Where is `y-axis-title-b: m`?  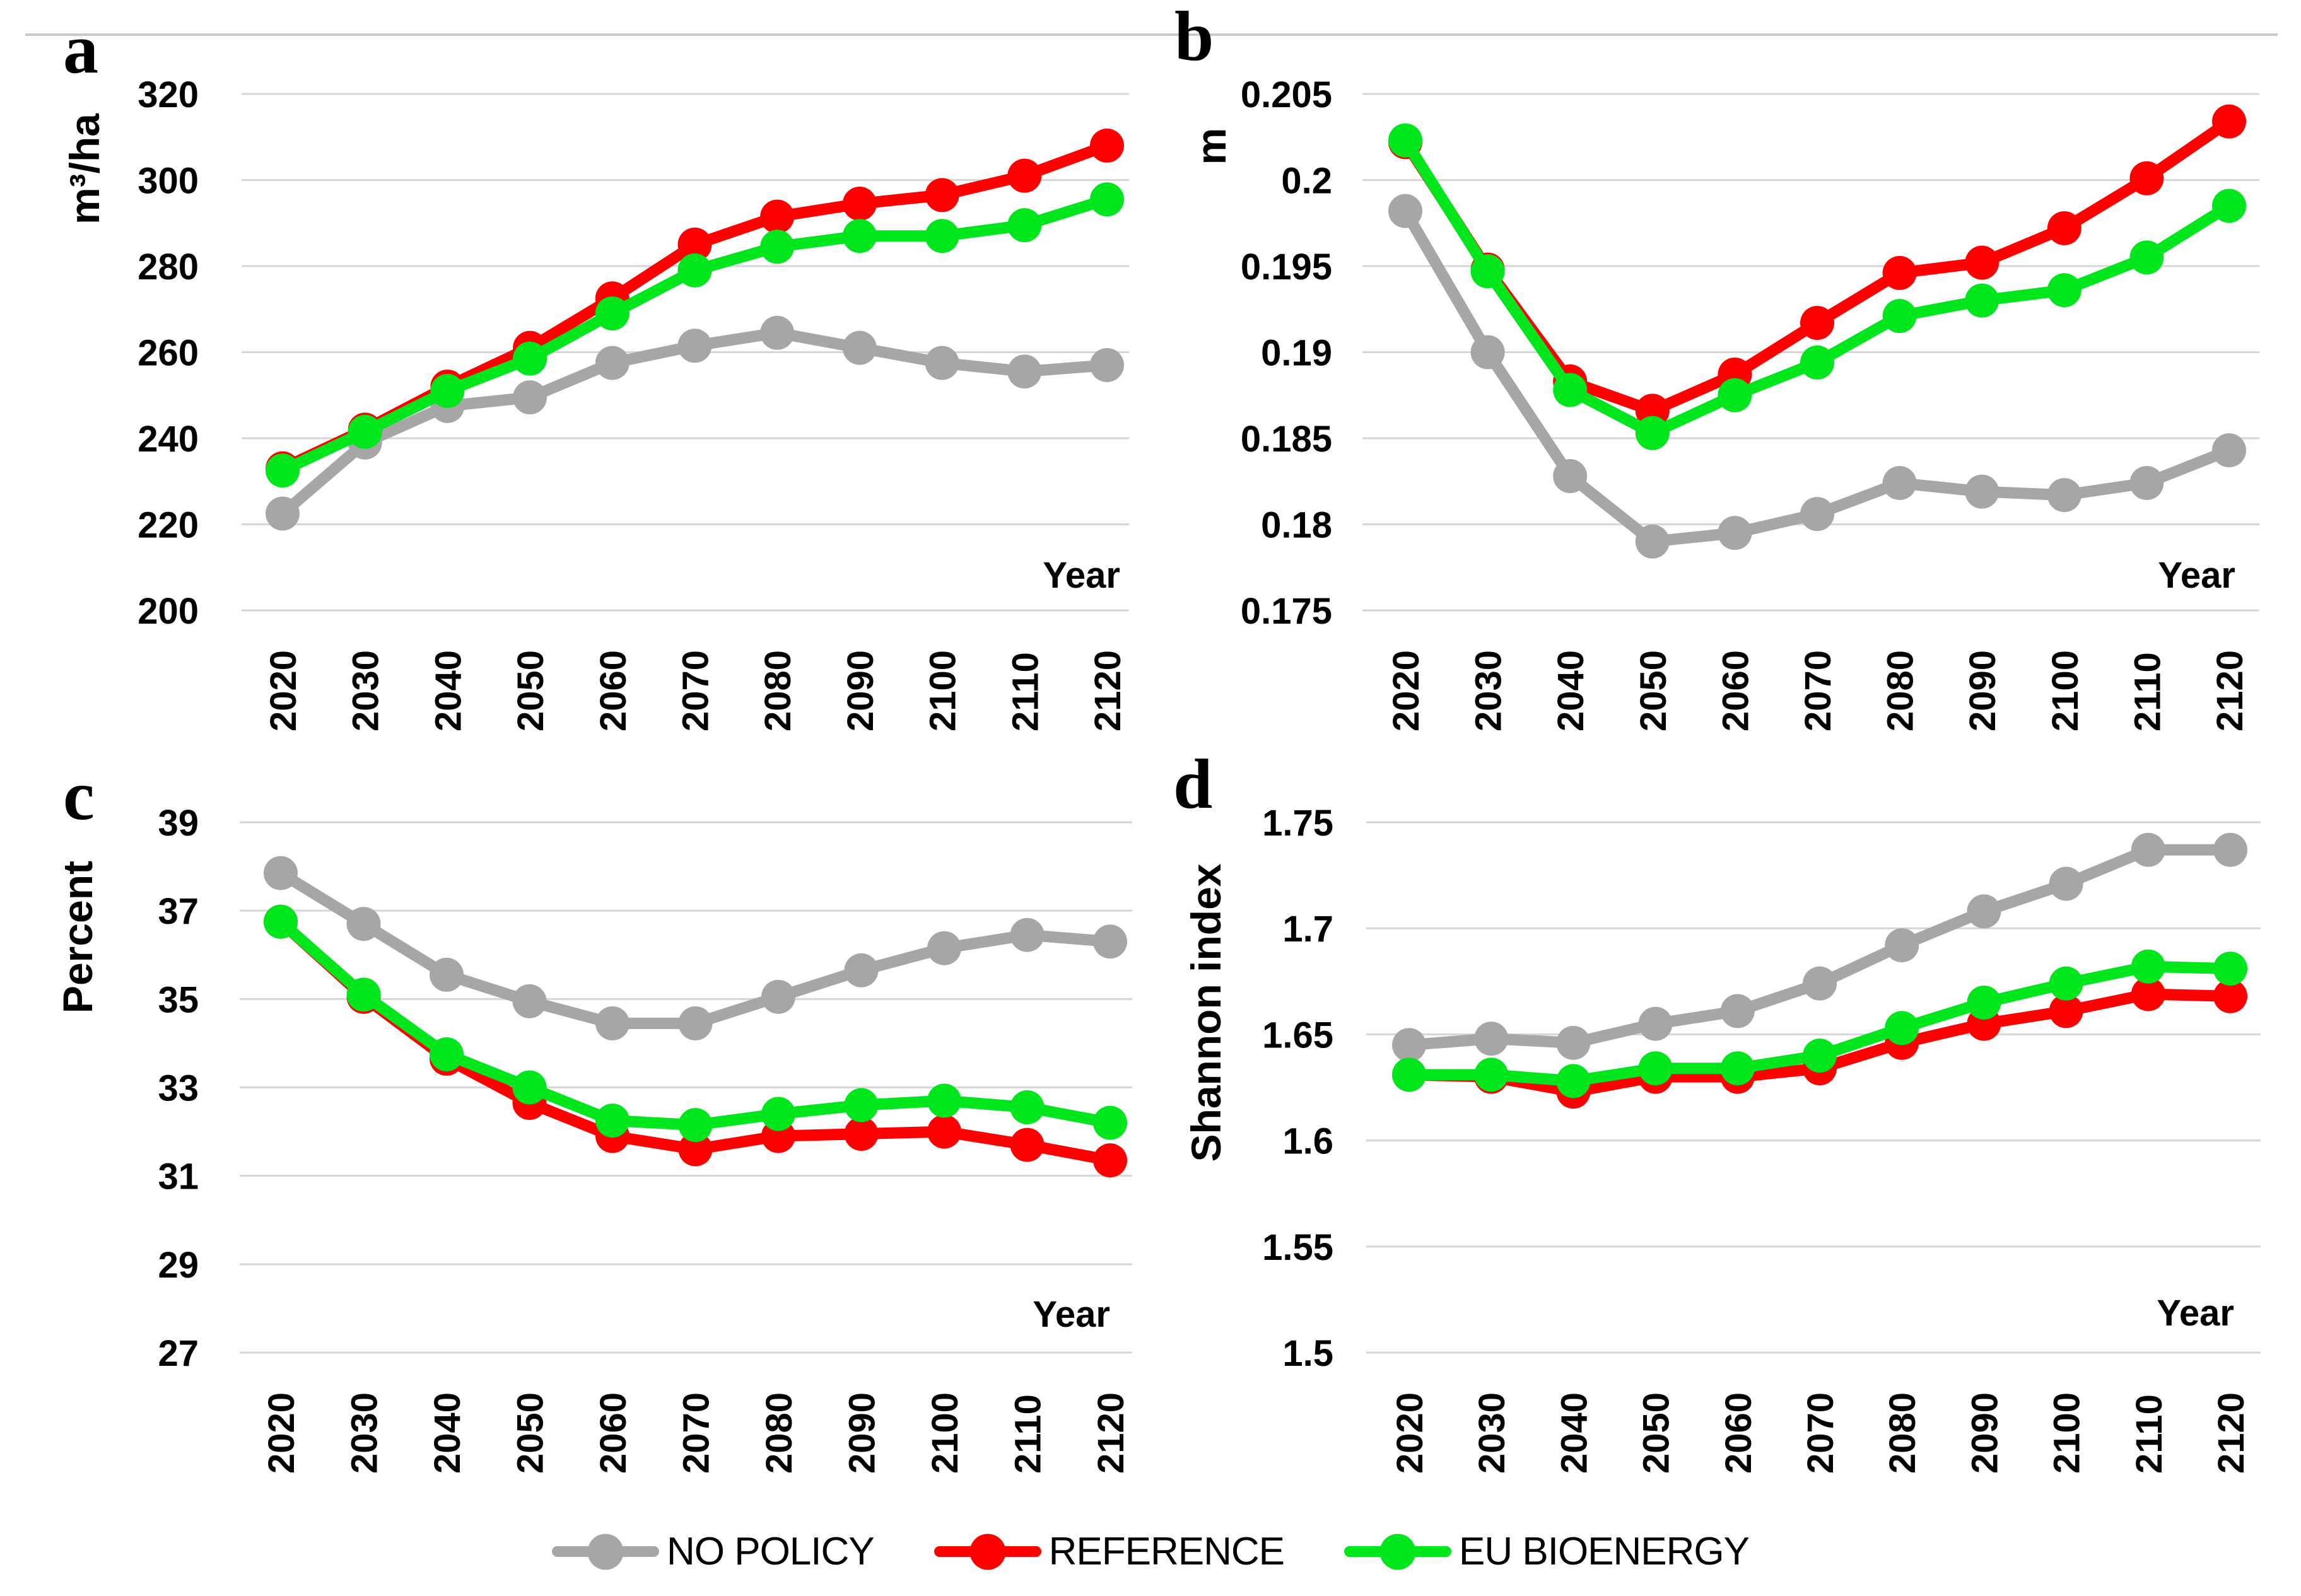 y-axis-title-b: m is located at coordinates (1211, 146).